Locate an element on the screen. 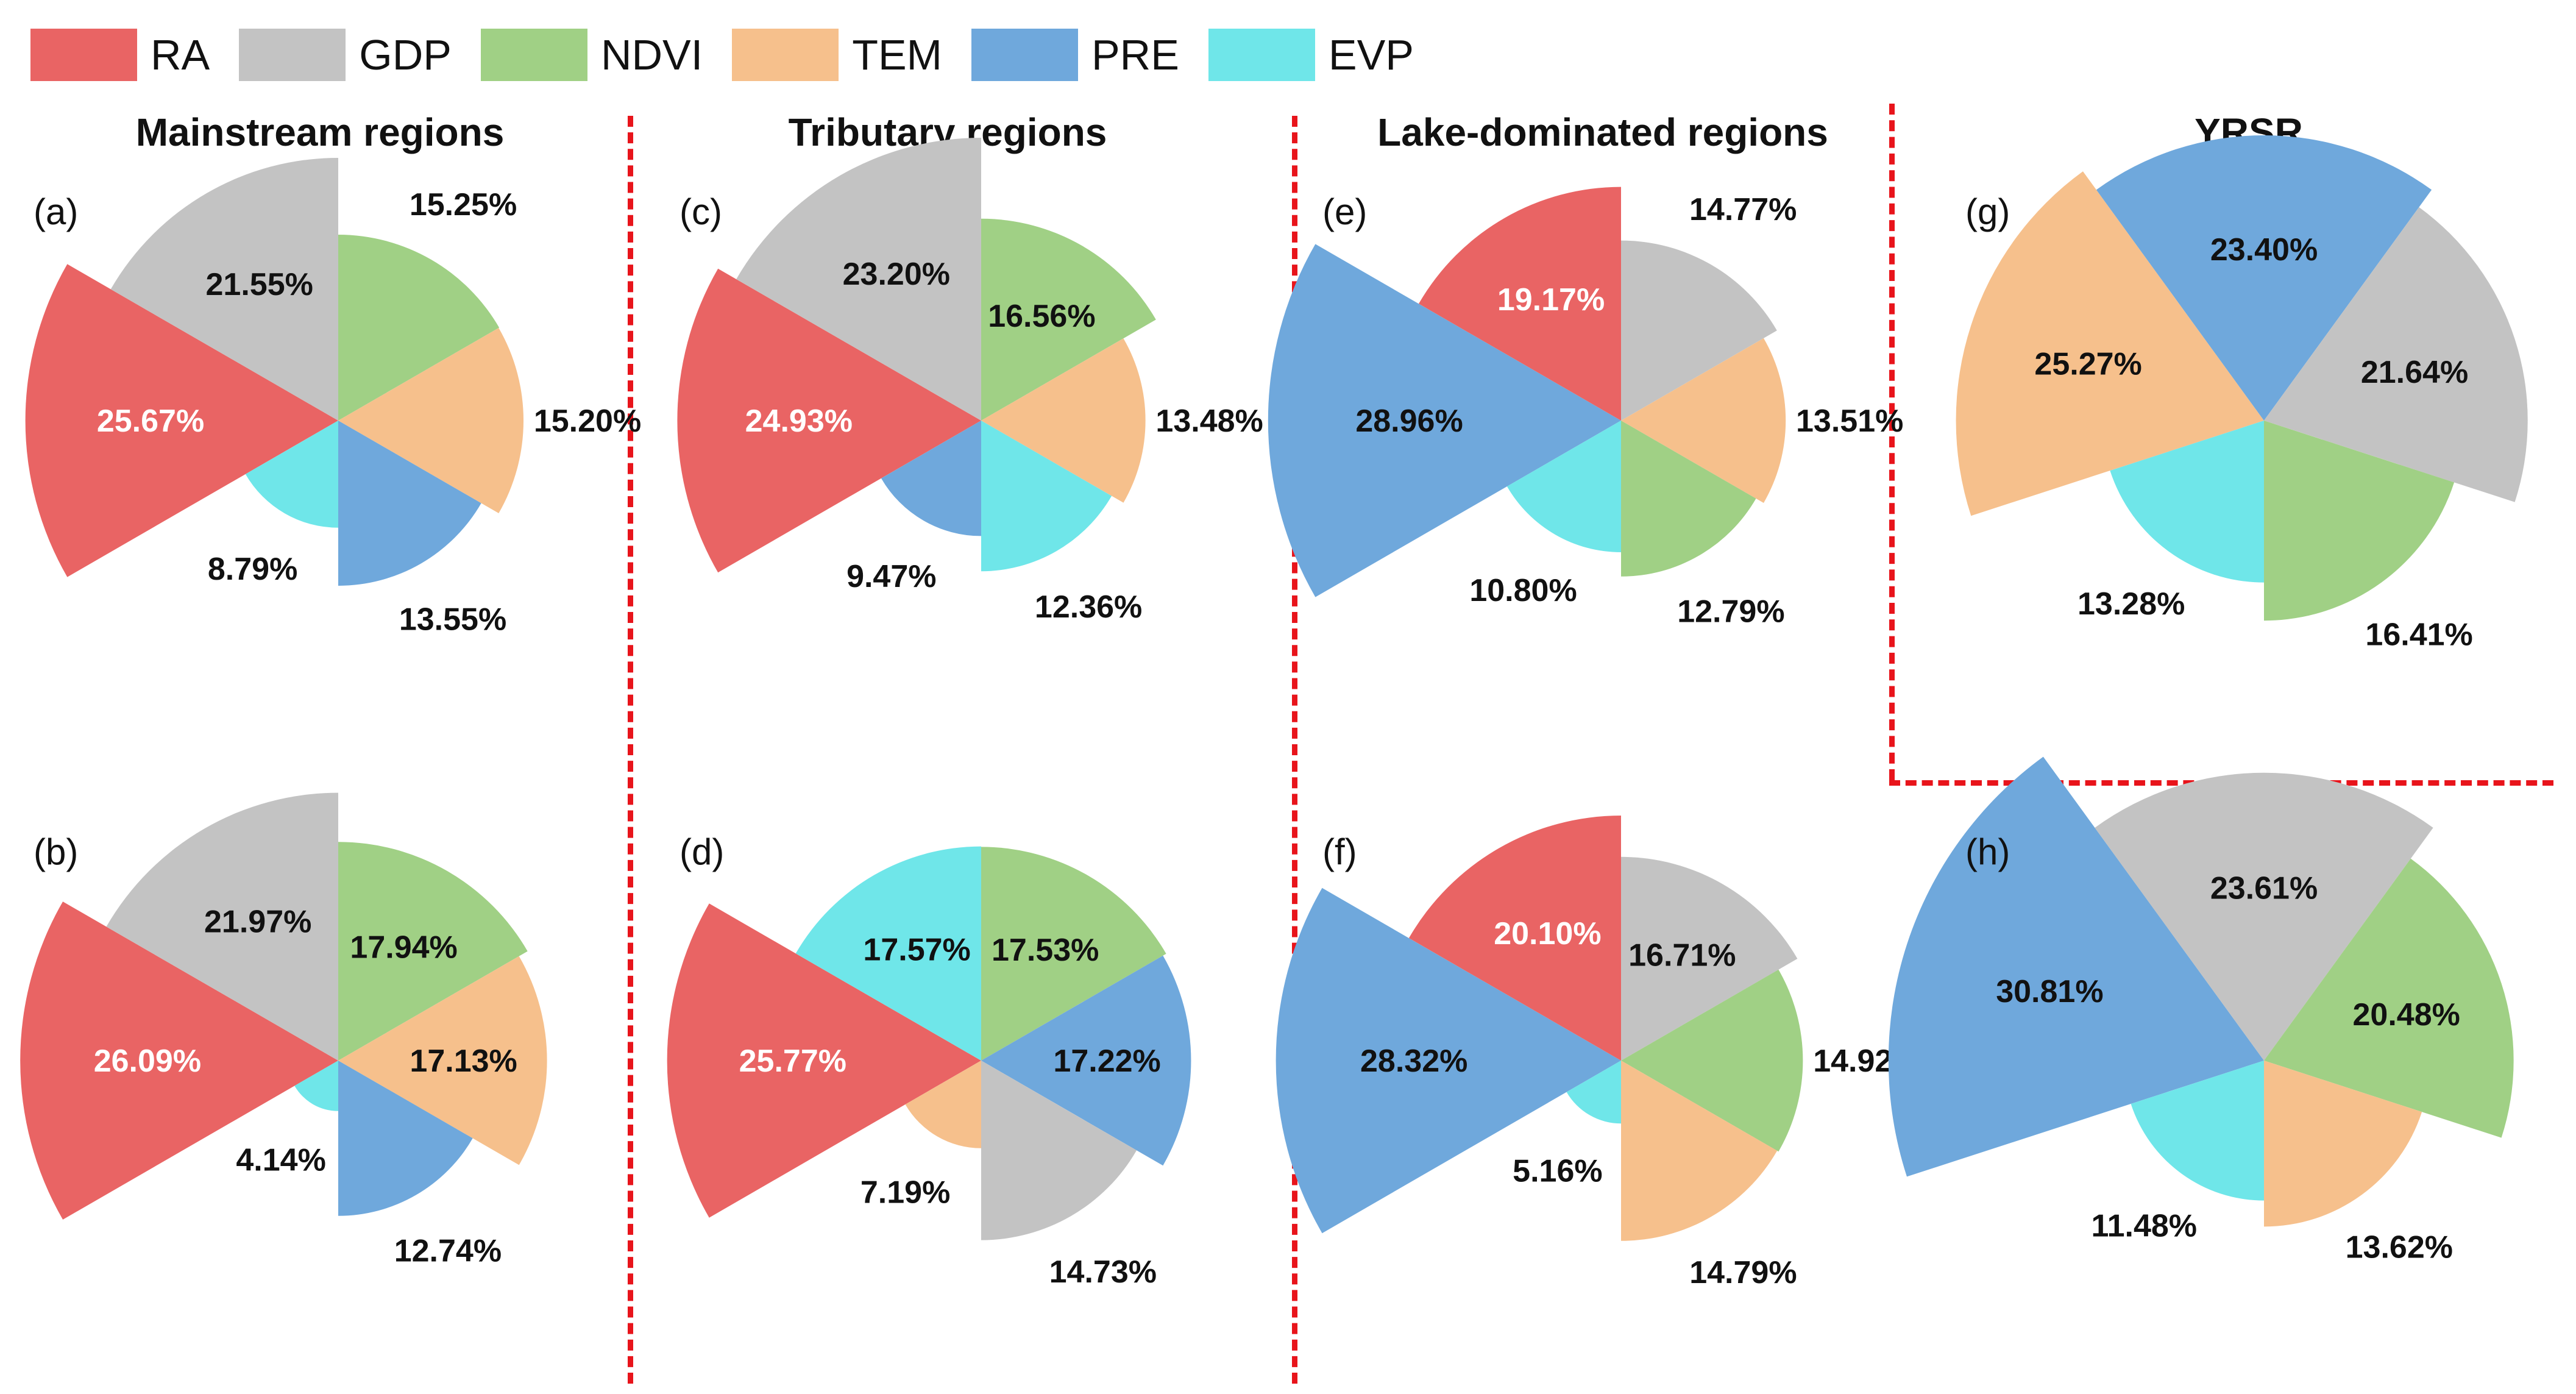  slice-label: 15.25% is located at coordinates (464, 204).